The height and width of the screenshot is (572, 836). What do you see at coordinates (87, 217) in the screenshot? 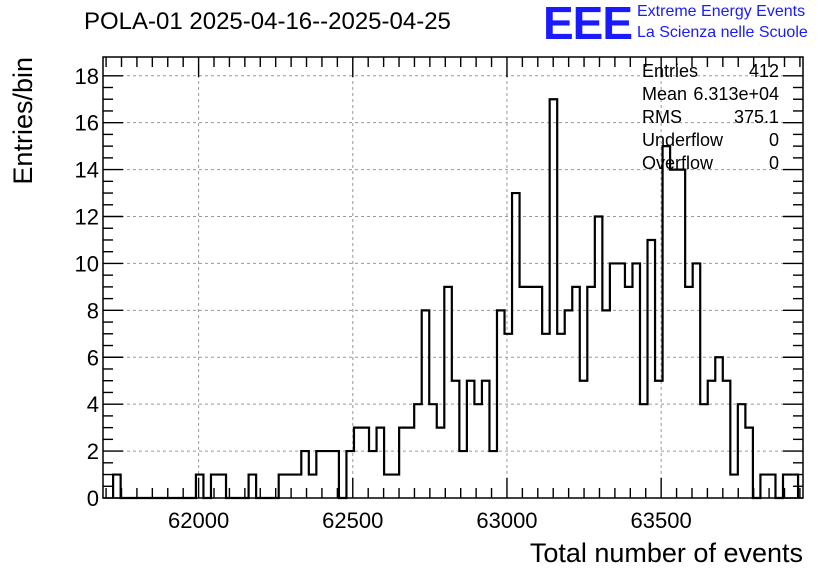
I see `y-tick-label: 12` at bounding box center [87, 217].